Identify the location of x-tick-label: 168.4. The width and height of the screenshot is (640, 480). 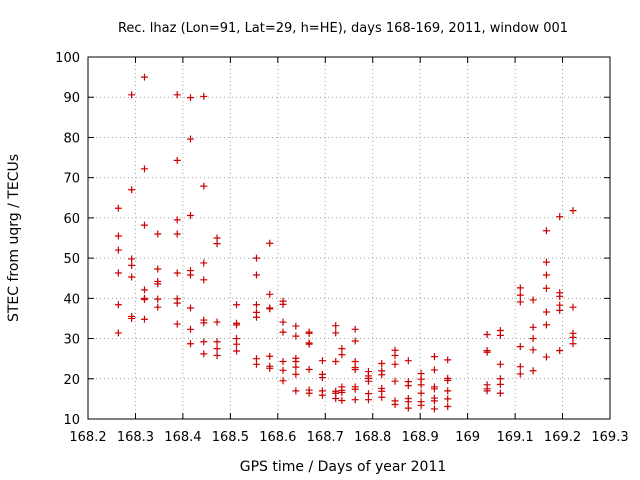
(182, 437).